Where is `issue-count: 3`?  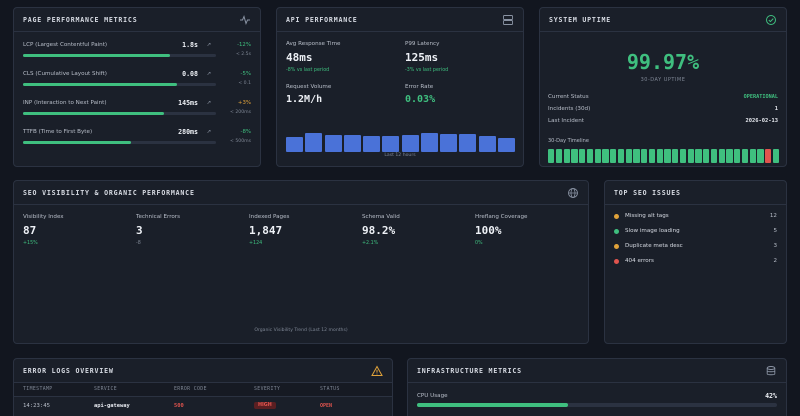
issue-count: 3 is located at coordinates (775, 246).